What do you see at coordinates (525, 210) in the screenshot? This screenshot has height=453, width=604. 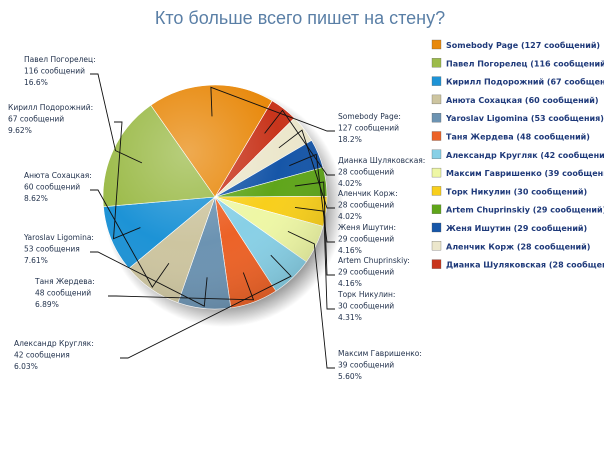 I see `legend-label: Artem Chuprinskiy (29 сообщений)` at bounding box center [525, 210].